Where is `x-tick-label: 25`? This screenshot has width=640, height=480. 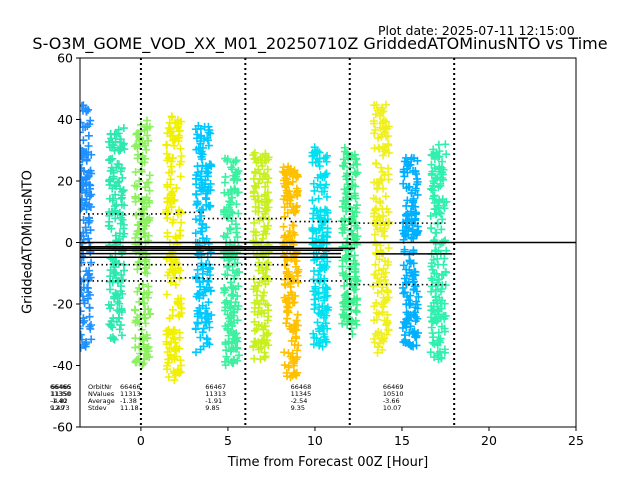 x-tick-label: 25 is located at coordinates (576, 440).